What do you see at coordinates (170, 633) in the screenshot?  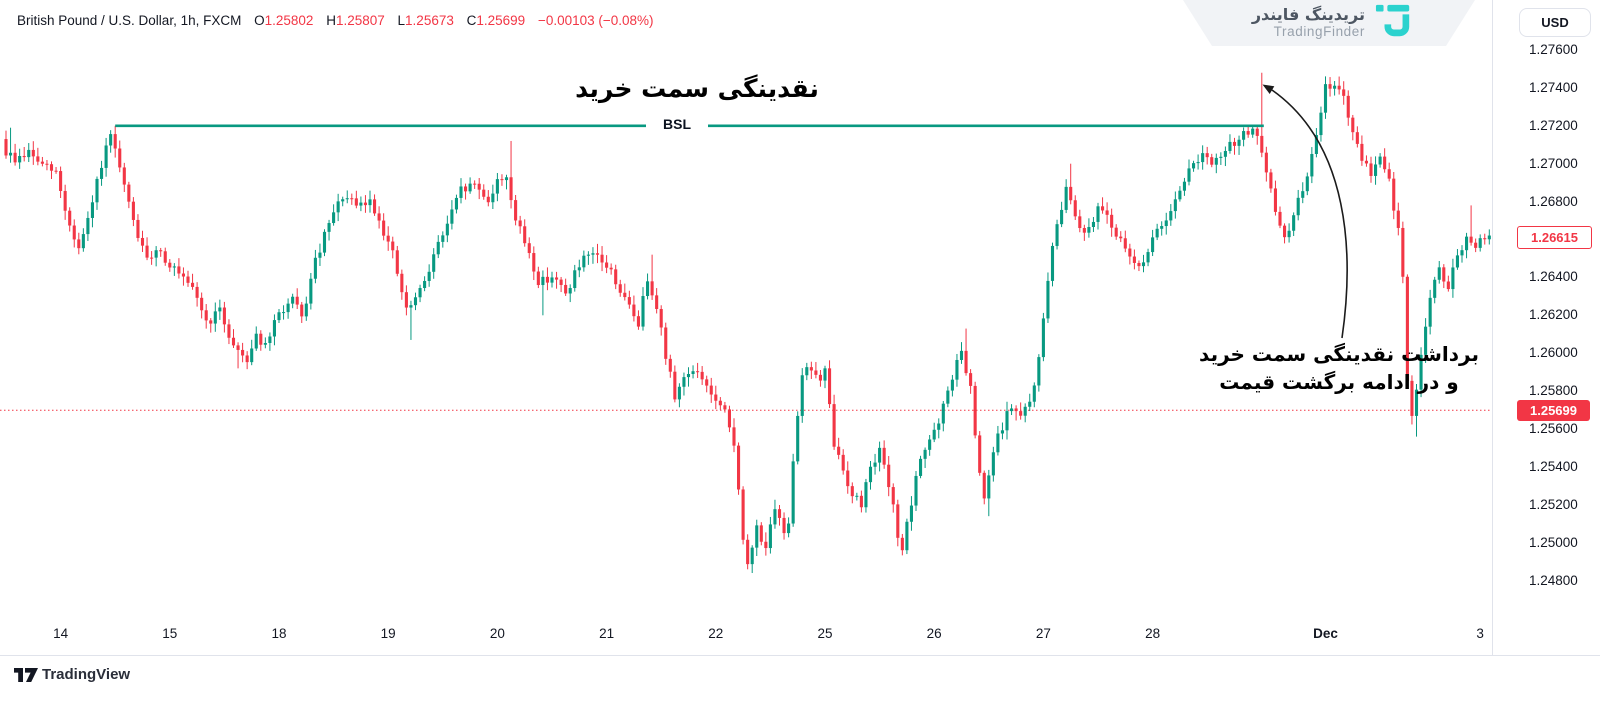 I see `date-label: 15` at bounding box center [170, 633].